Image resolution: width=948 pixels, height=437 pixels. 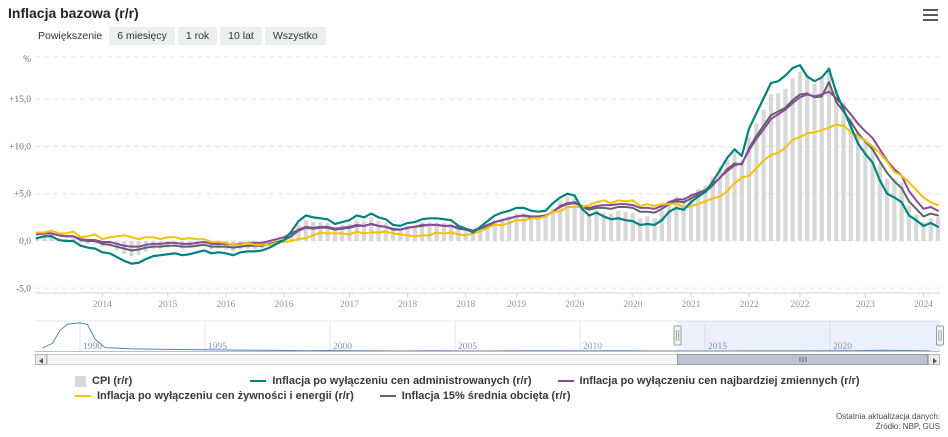 I want to click on x-axis-tick-label: 2015, so click(x=167, y=305).